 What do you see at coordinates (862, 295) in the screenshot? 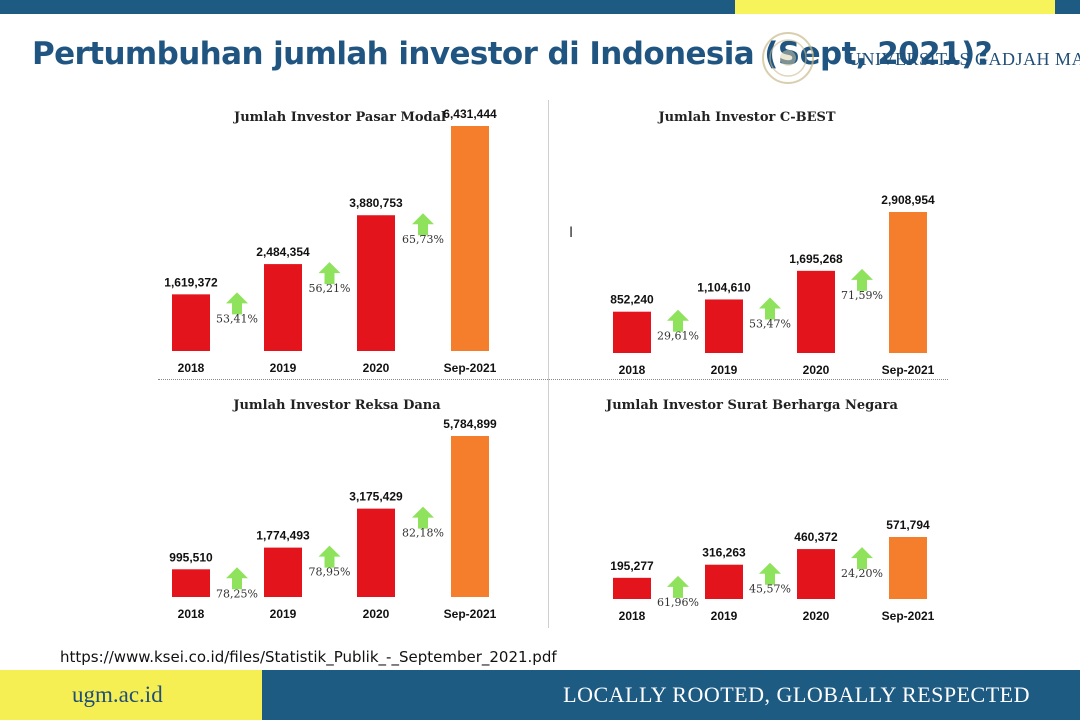
I see `growth-label-cbest-3: 71,59%` at bounding box center [862, 295].